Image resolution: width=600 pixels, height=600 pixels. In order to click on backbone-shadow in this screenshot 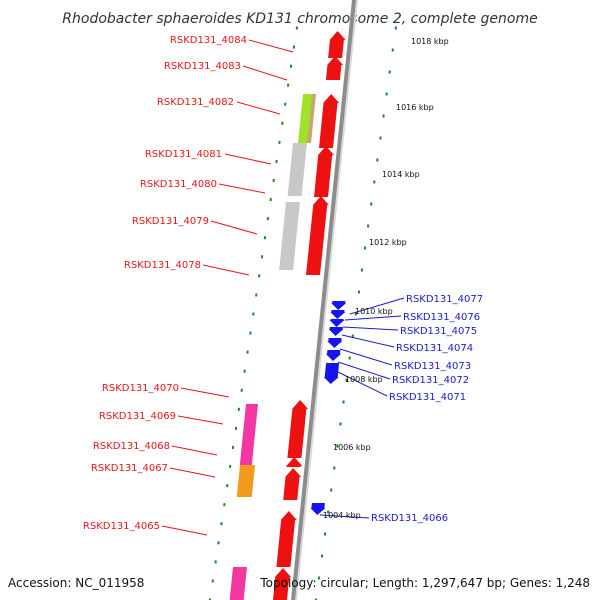, I will do `click(326, 300)`.